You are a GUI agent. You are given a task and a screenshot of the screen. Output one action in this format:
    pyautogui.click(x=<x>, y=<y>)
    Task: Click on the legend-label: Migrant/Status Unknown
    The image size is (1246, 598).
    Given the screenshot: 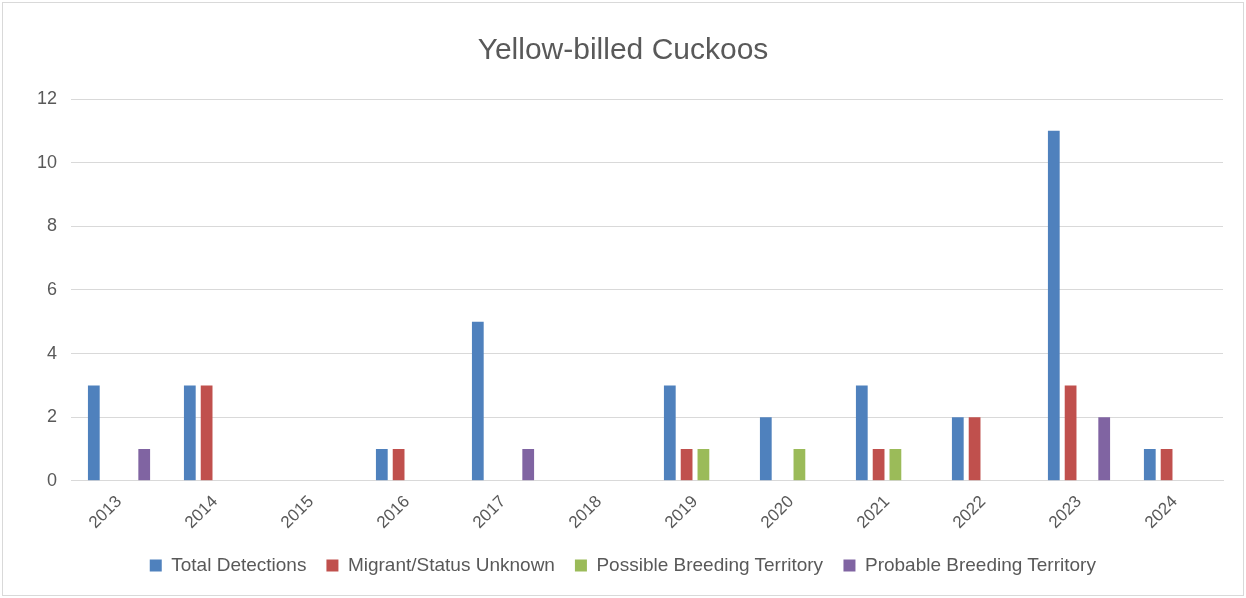 What is the action you would take?
    pyautogui.click(x=451, y=564)
    